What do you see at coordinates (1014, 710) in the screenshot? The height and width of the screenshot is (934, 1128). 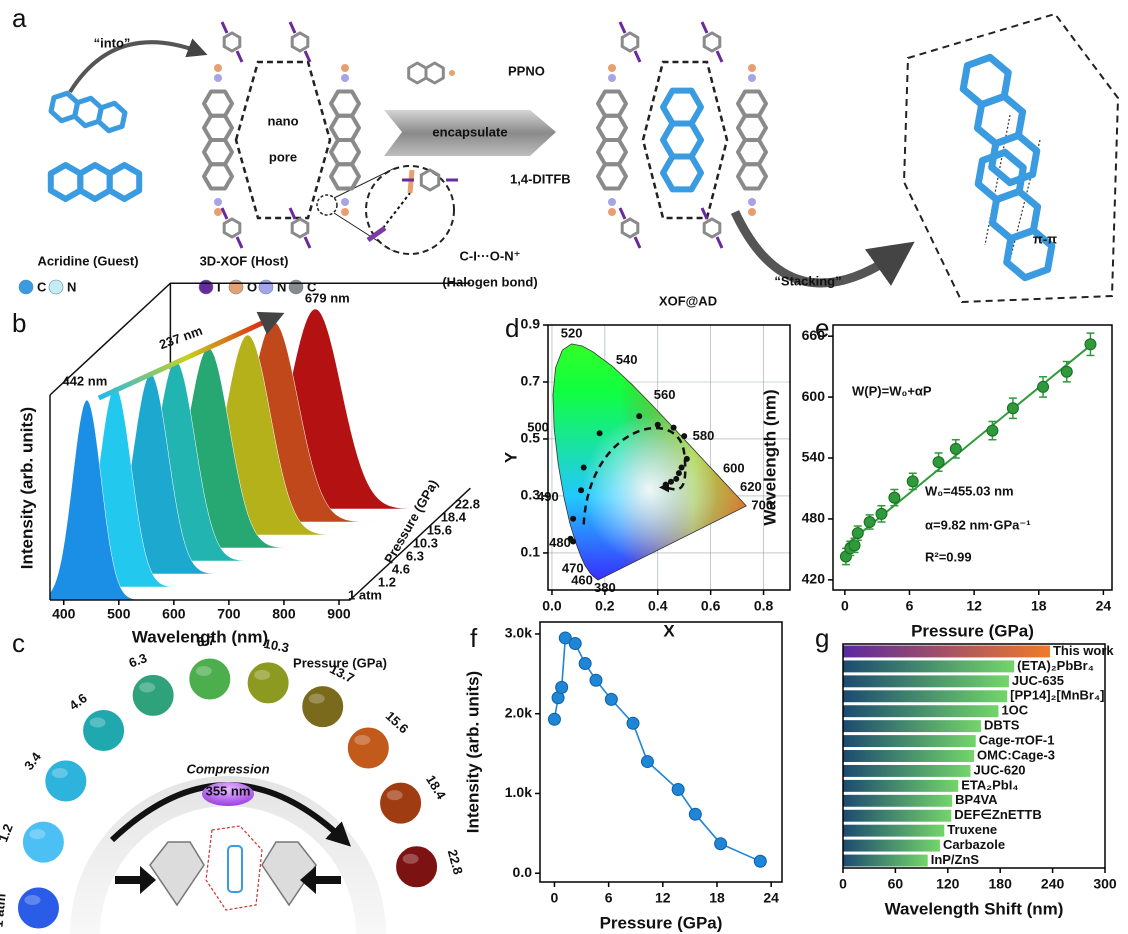 I see `bar-label: 1OC` at bounding box center [1014, 710].